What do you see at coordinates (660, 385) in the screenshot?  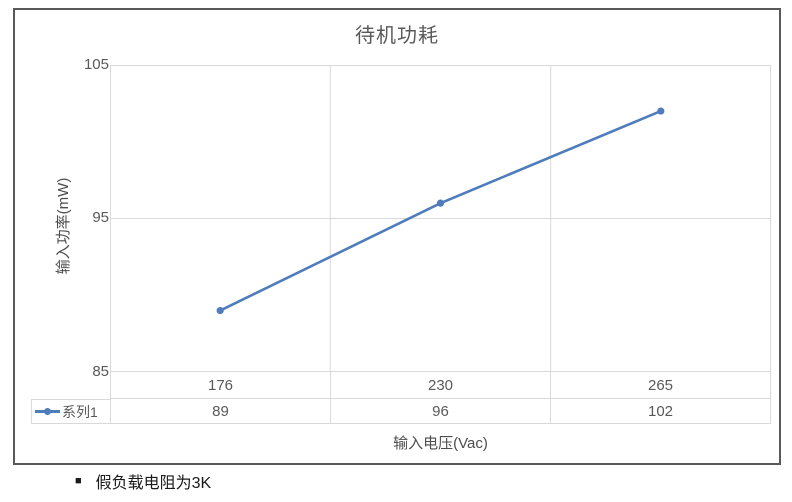 I see `category-cell: 265` at bounding box center [660, 385].